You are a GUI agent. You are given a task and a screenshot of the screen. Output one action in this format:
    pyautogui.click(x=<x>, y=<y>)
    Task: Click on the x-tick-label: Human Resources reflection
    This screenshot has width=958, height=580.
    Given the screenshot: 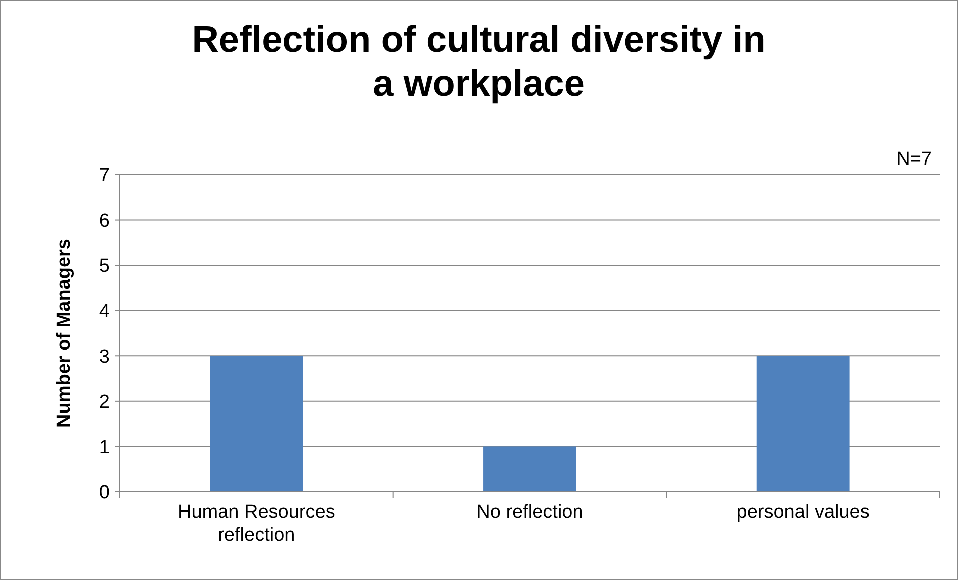 What is the action you would take?
    pyautogui.click(x=257, y=524)
    